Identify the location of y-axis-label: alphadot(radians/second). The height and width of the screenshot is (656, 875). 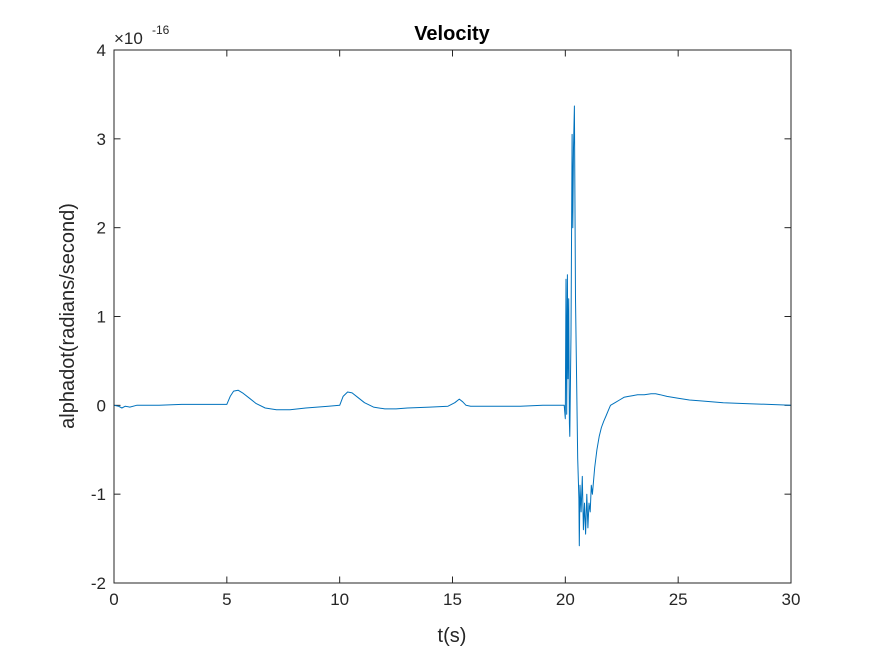
(68, 316).